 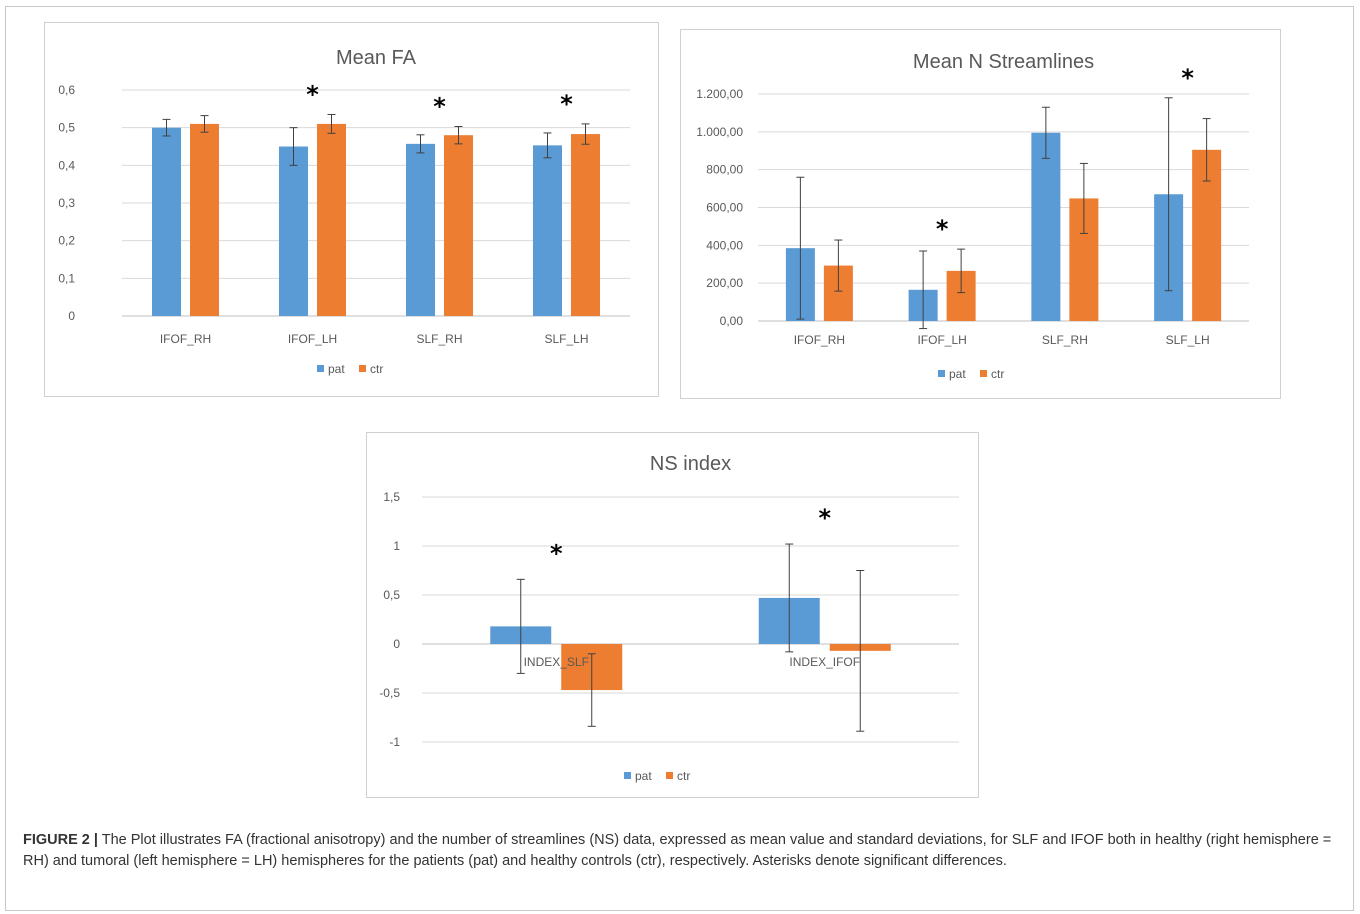 What do you see at coordinates (724, 245) in the screenshot?
I see `y-tick-label: 400,00` at bounding box center [724, 245].